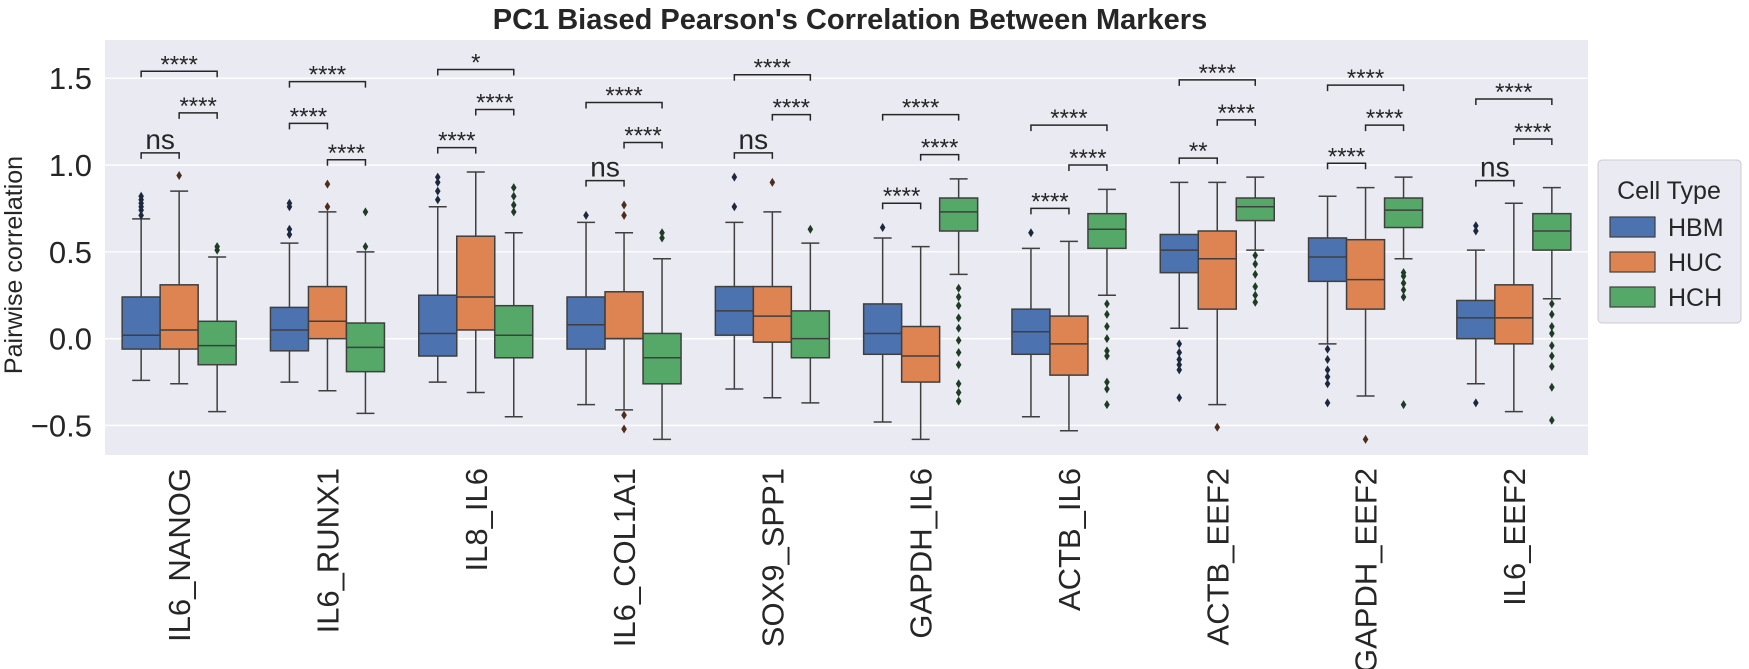 This screenshot has height=669, width=1749. What do you see at coordinates (327, 550) in the screenshot?
I see `x-tick-label: IL6_RUNX1` at bounding box center [327, 550].